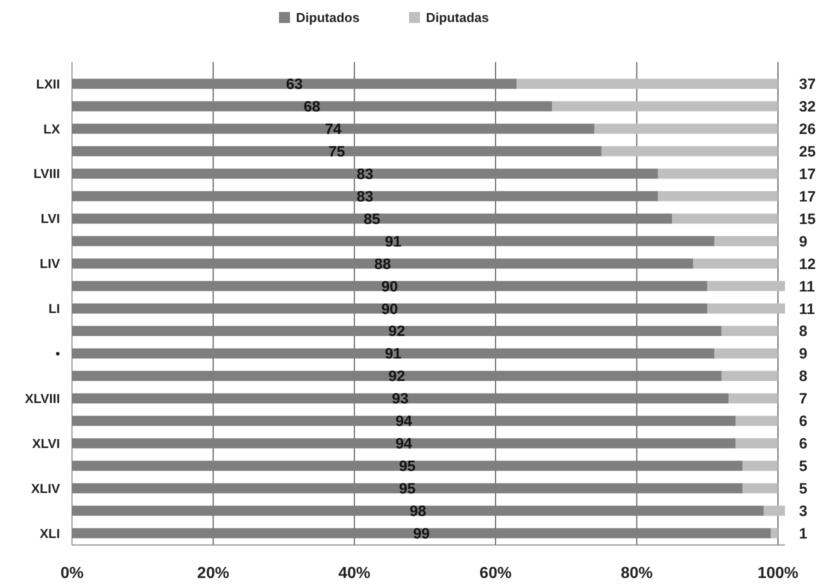  What do you see at coordinates (372, 219) in the screenshot?
I see `data-label: 85` at bounding box center [372, 219].